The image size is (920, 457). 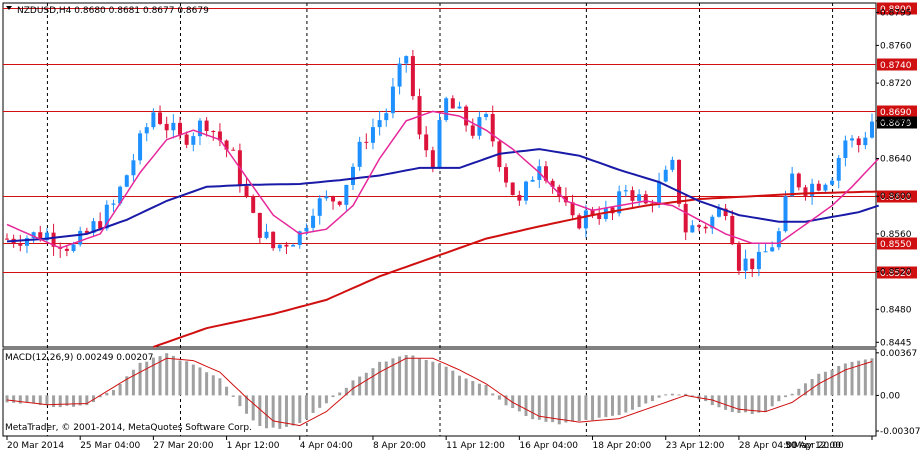 What do you see at coordinates (896, 274) in the screenshot?
I see `level-price-label: 0.8520` at bounding box center [896, 274].